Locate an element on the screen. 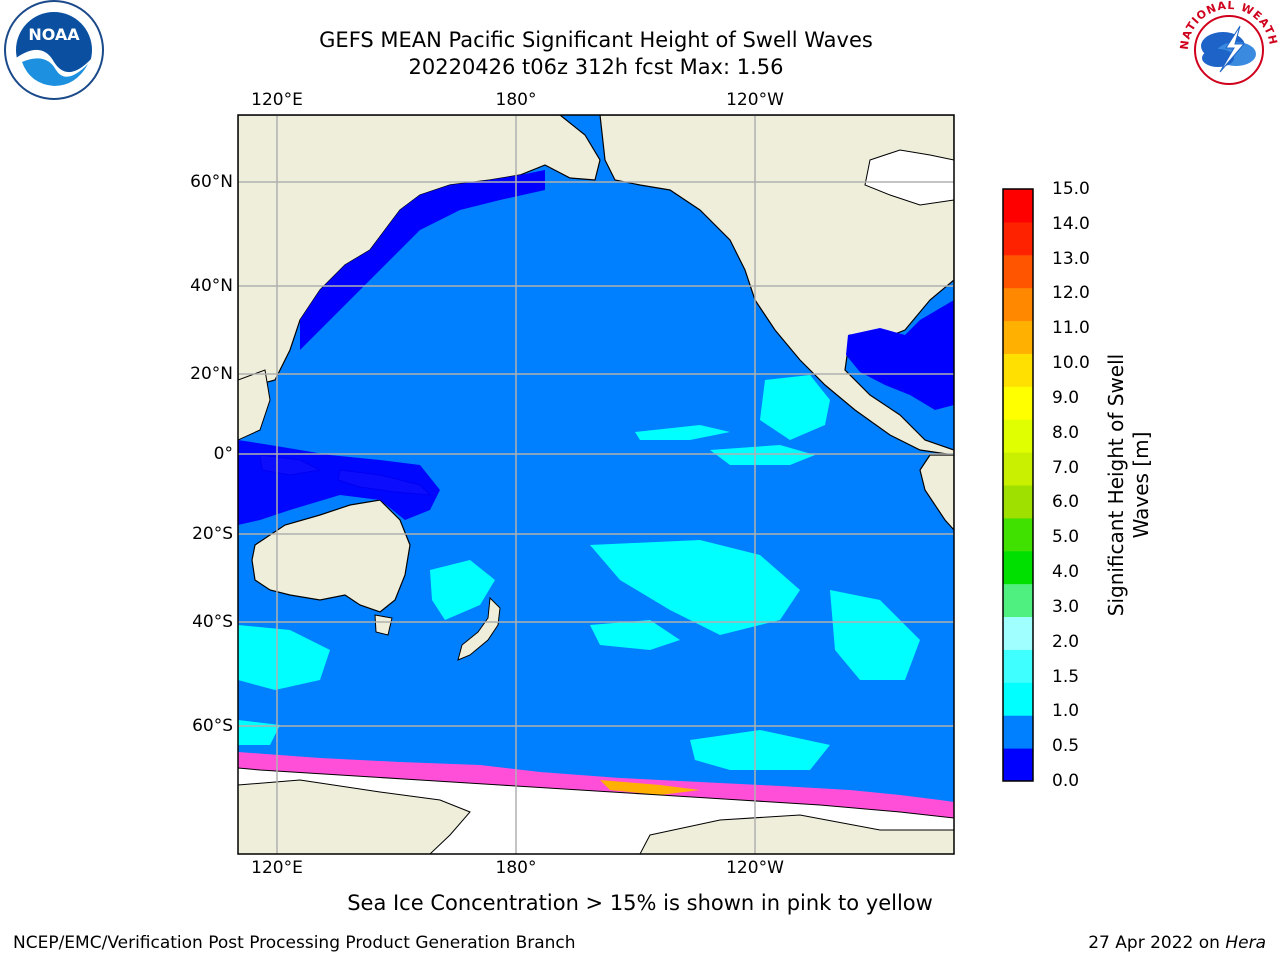 The image size is (1280, 960). land-antarctica-east is located at coordinates (796, 834).